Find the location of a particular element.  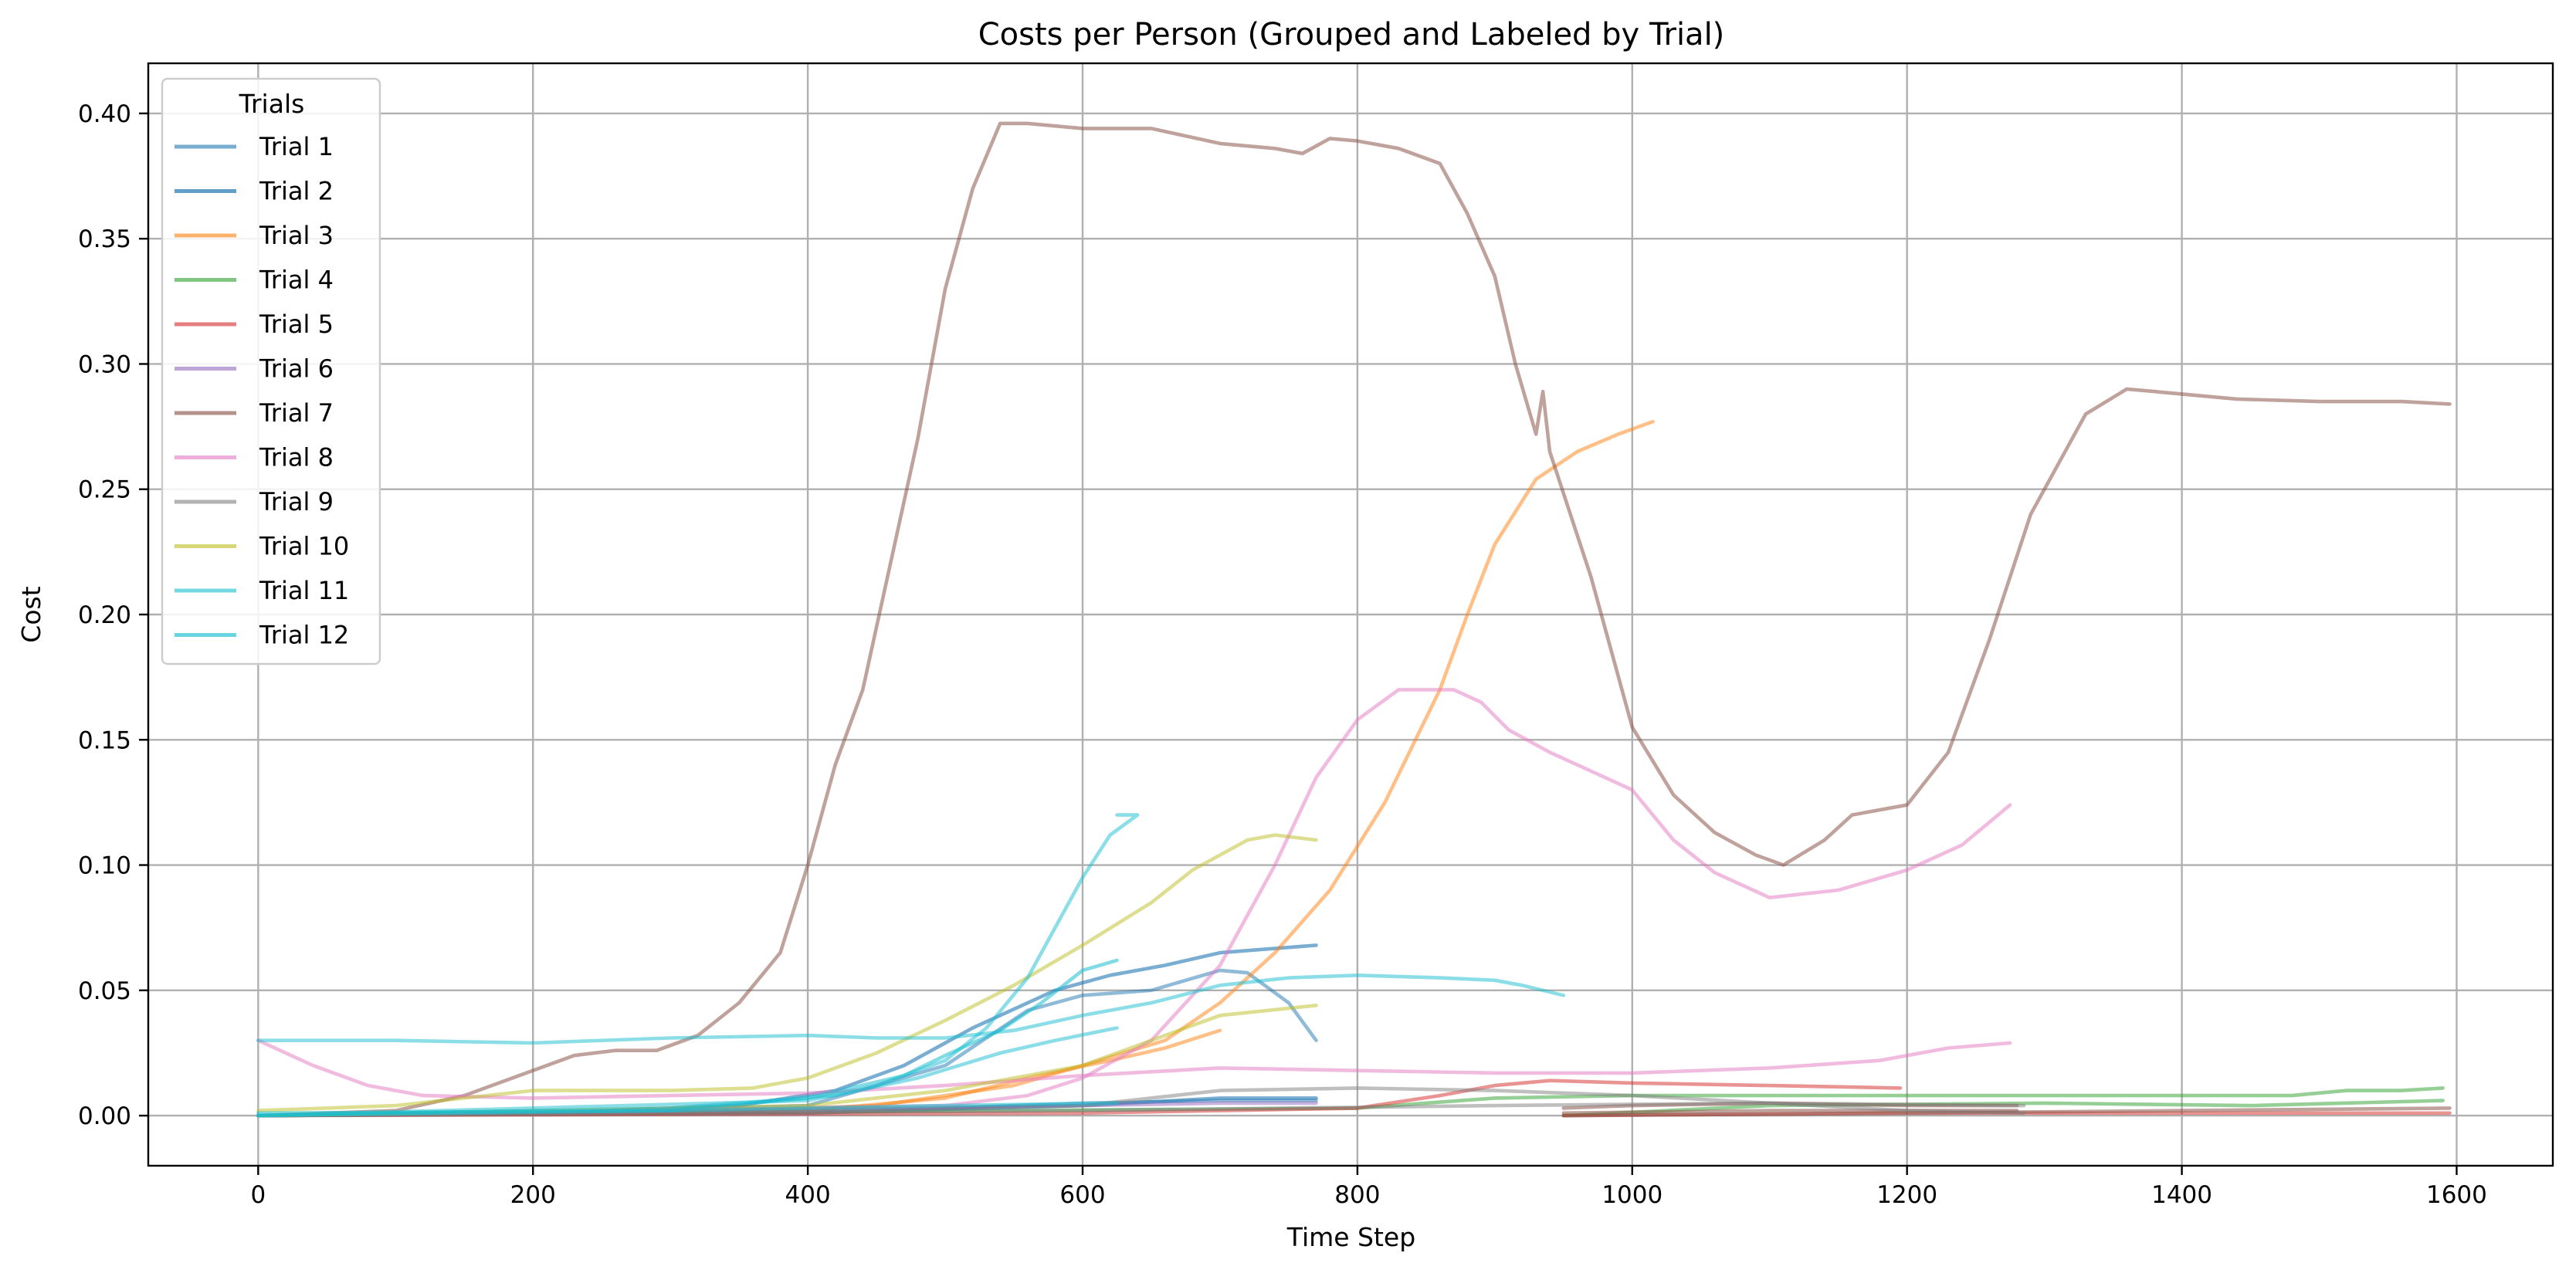

legend-label: Trial 3 is located at coordinates (296, 235).